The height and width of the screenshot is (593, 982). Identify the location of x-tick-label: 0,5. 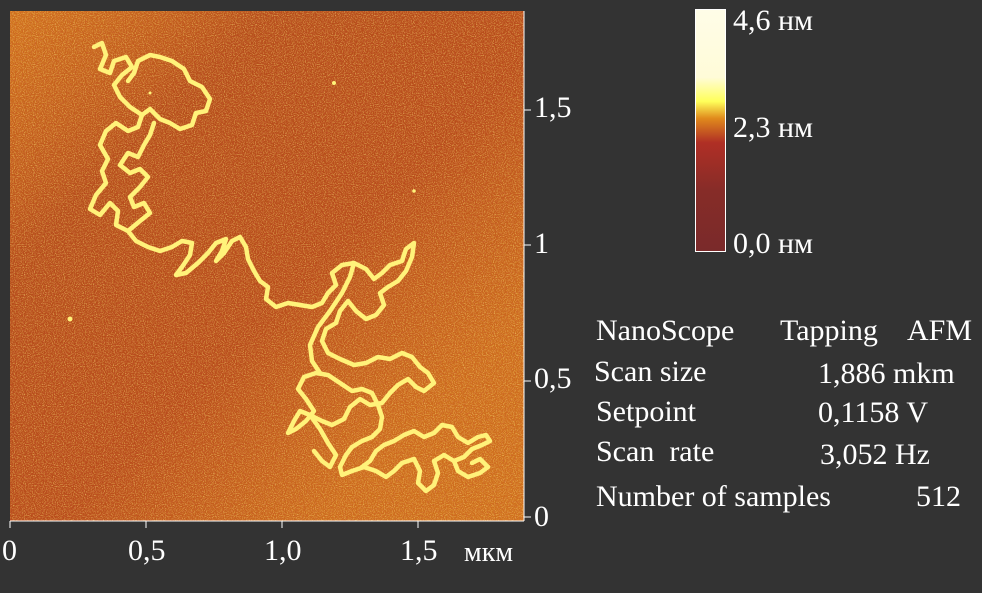
(147, 550).